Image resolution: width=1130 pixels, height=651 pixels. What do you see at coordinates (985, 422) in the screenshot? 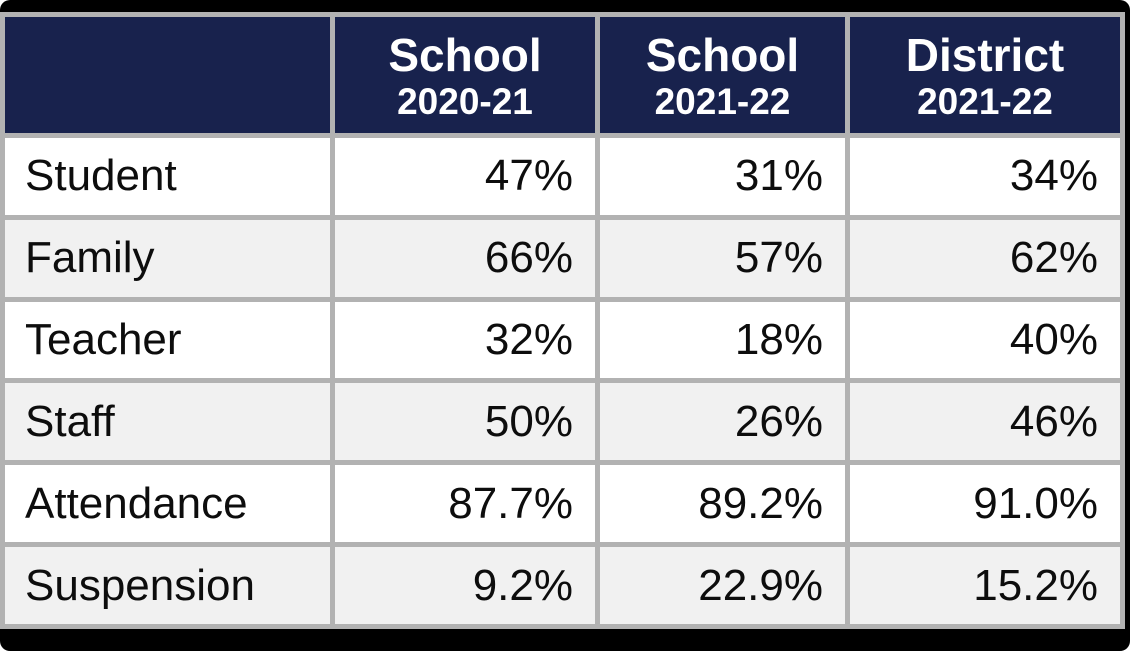
I see `value-cell: 46%` at bounding box center [985, 422].